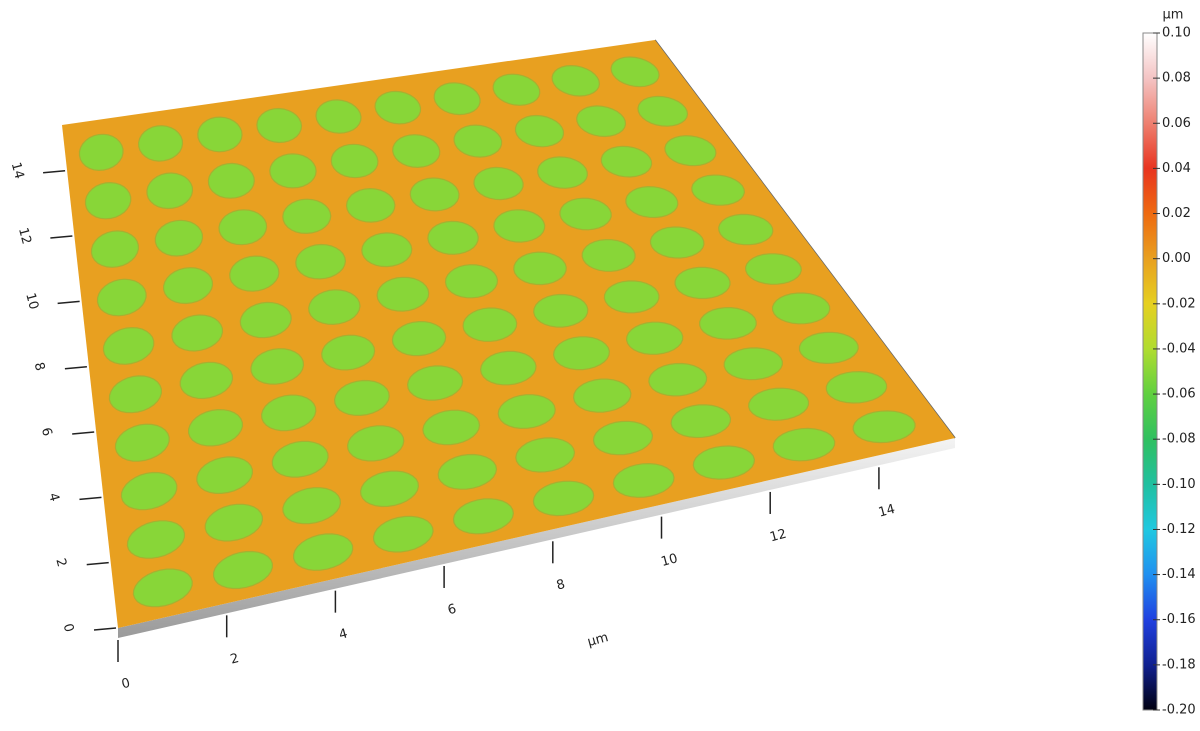  What do you see at coordinates (561, 585) in the screenshot?
I see `x-tick-label: 8` at bounding box center [561, 585].